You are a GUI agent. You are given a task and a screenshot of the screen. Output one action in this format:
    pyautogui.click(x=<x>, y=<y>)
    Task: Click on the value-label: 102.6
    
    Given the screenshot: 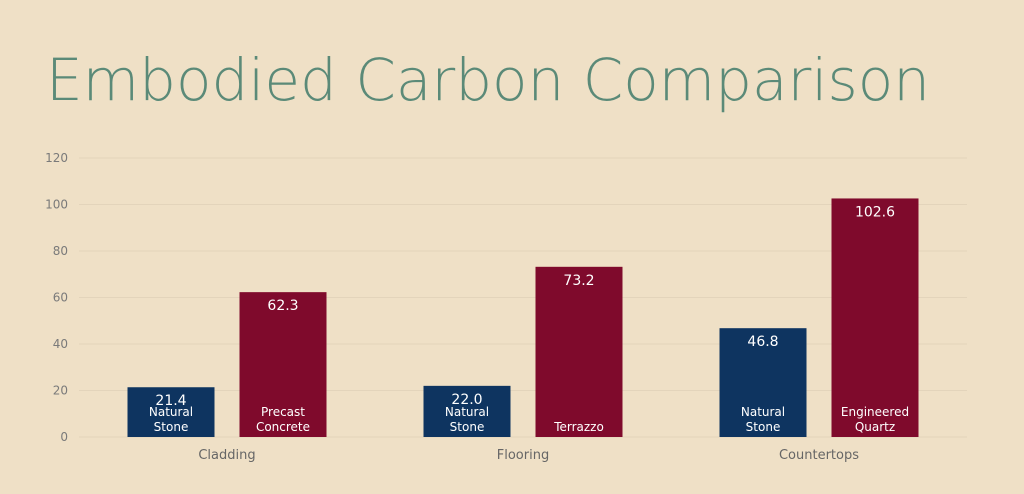 What is the action you would take?
    pyautogui.click(x=875, y=212)
    